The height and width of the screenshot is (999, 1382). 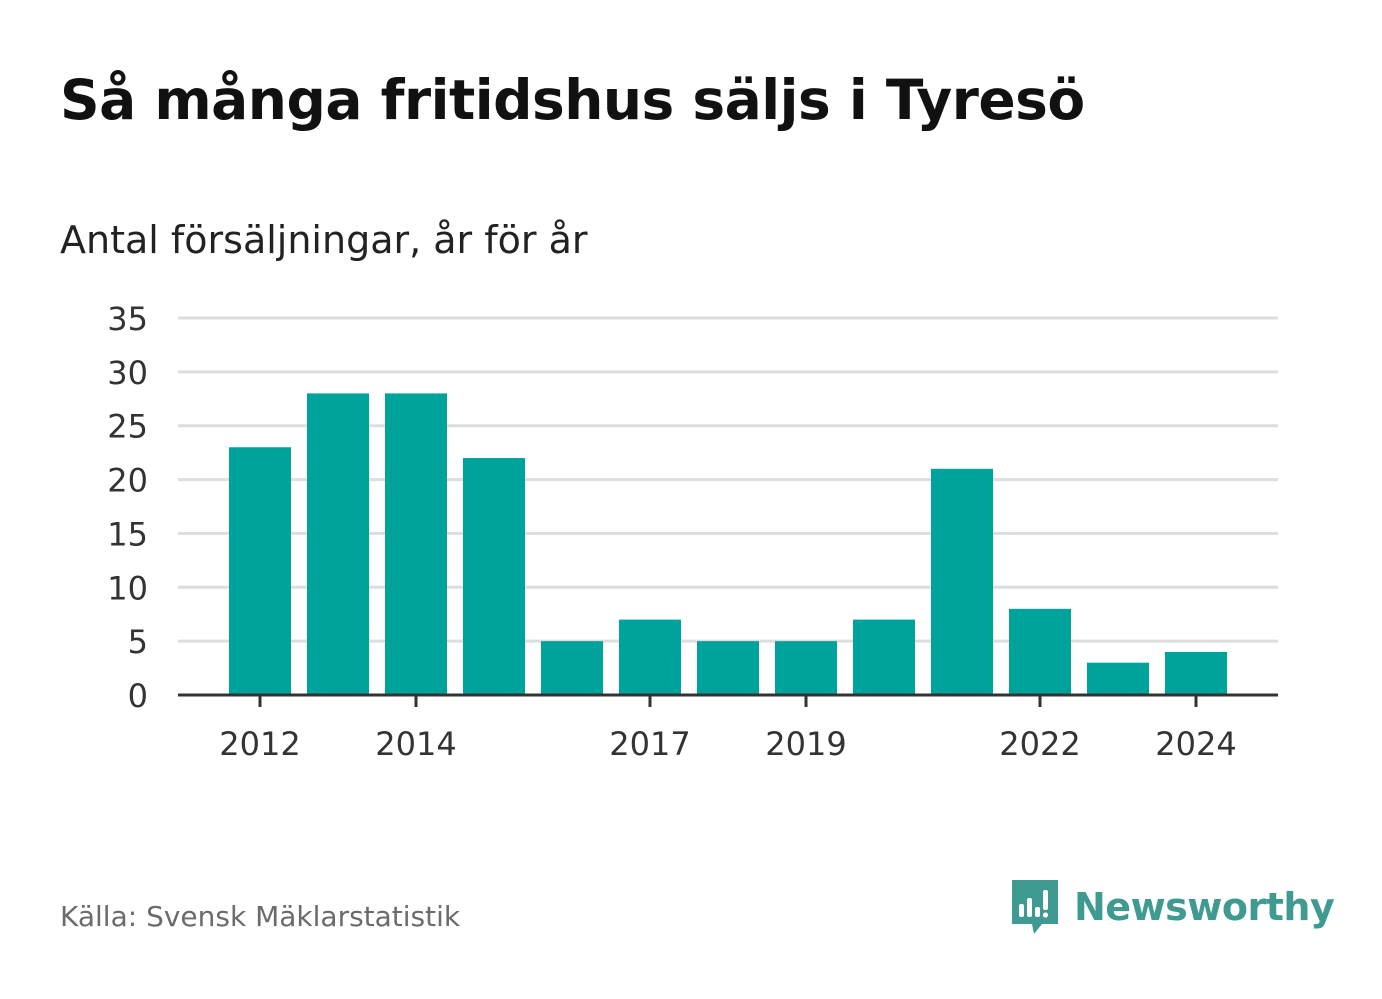 What do you see at coordinates (138, 642) in the screenshot?
I see `y-tick-label: 5` at bounding box center [138, 642].